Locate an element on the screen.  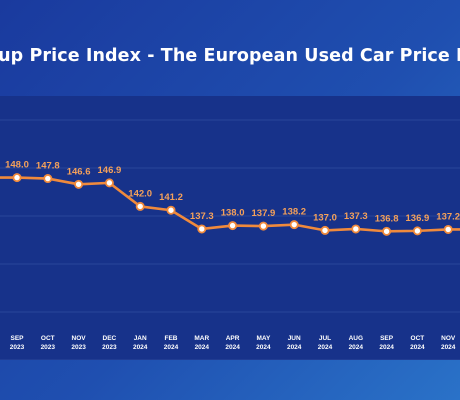
x-tick-month: MAY is located at coordinates (263, 338).